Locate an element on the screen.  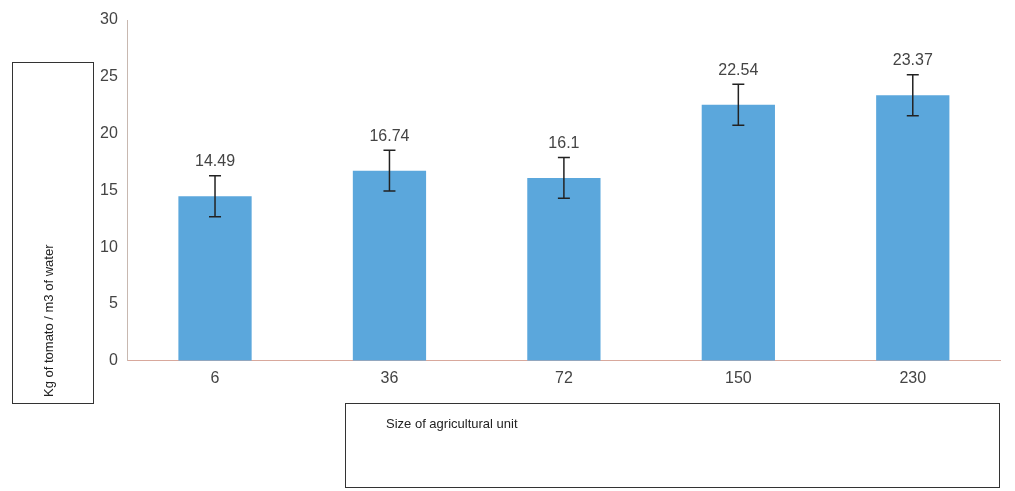
y-tick-label: 10 is located at coordinates (109, 246).